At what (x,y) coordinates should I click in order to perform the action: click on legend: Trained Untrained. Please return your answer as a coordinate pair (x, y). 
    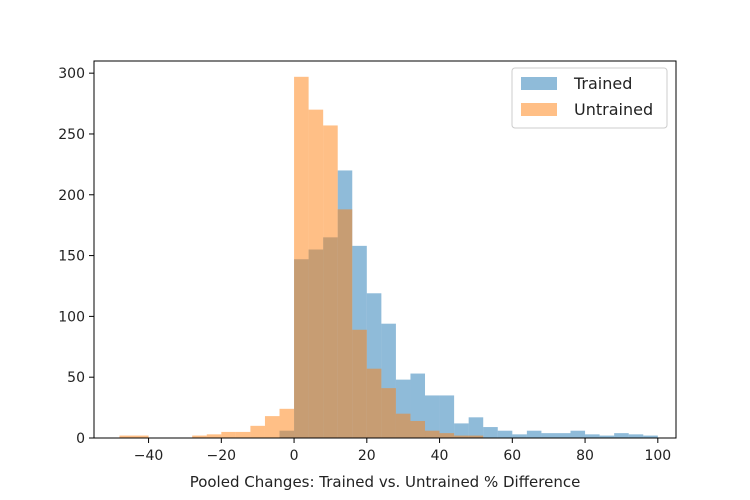
    Looking at the image, I should click on (589, 98).